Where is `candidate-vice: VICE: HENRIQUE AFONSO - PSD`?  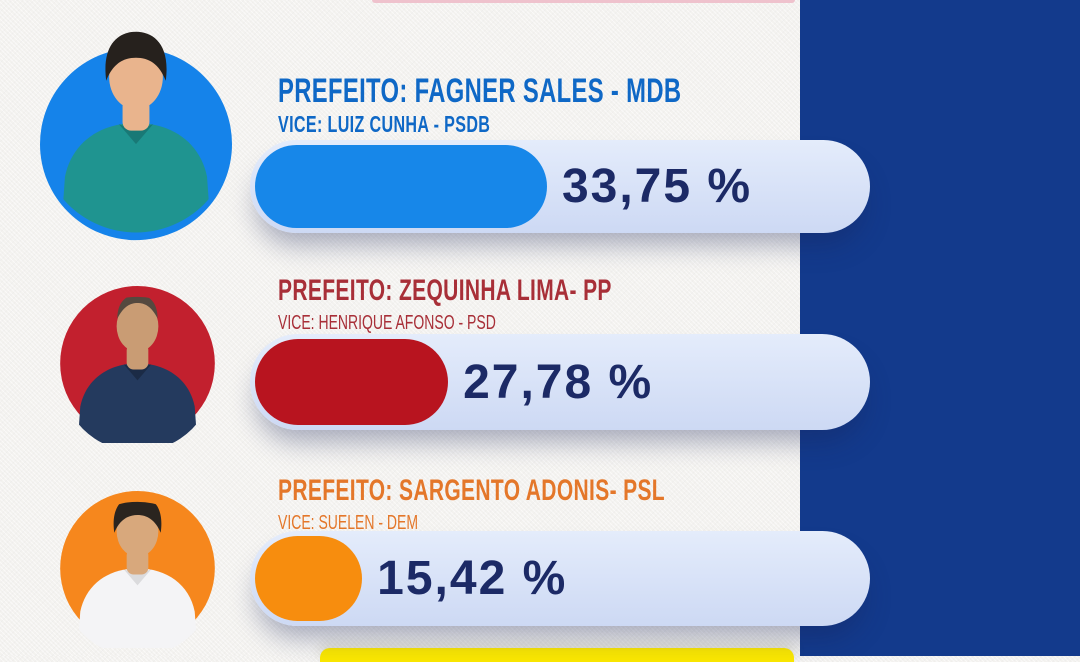
candidate-vice: VICE: HENRIQUE AFONSO - PSD is located at coordinates (387, 323).